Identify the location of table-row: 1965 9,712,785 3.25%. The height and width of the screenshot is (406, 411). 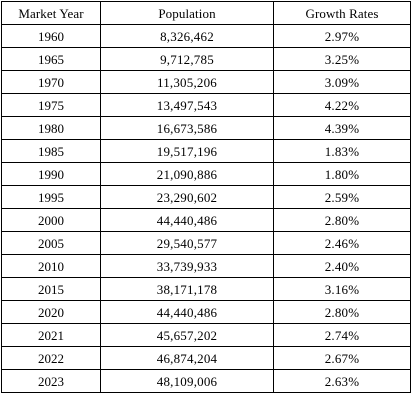
(206, 59).